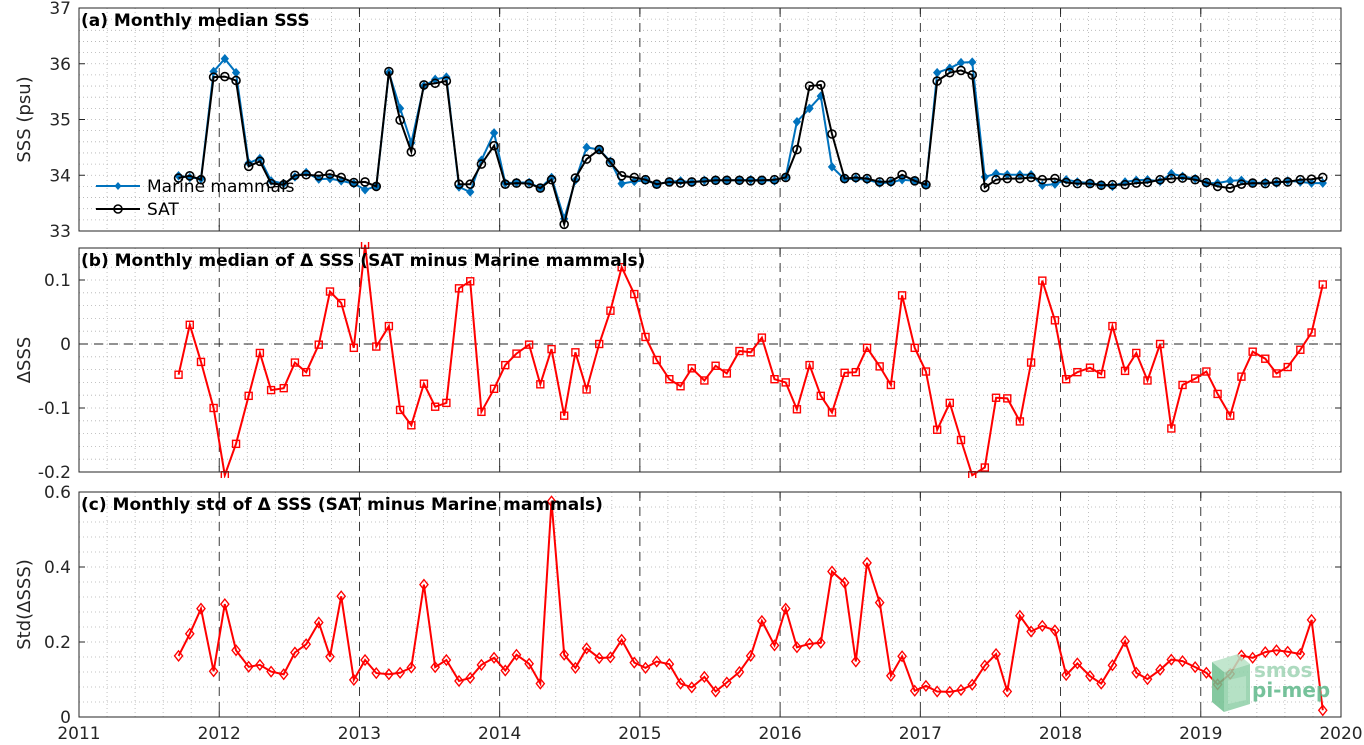 This screenshot has height=745, width=1364. What do you see at coordinates (195, 198) in the screenshot?
I see `legend: Marine mammals SAT` at bounding box center [195, 198].